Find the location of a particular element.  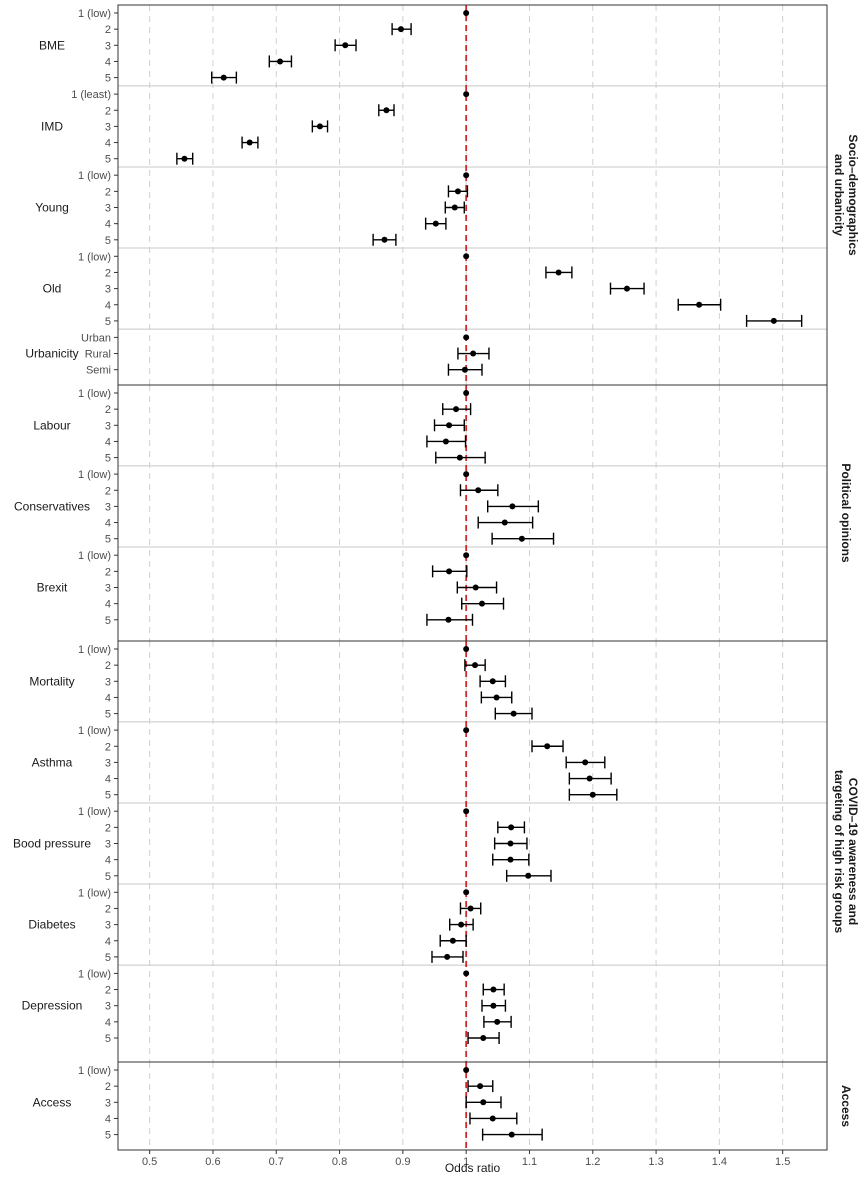

group-label: Access is located at coordinates (52, 1102).